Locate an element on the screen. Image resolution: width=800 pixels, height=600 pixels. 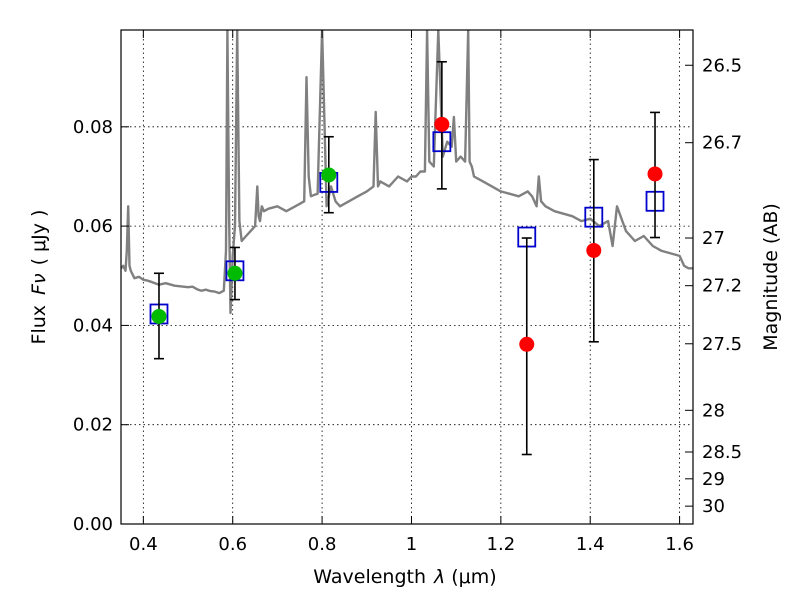
right-tick-label: 27.5 is located at coordinates (722, 344).